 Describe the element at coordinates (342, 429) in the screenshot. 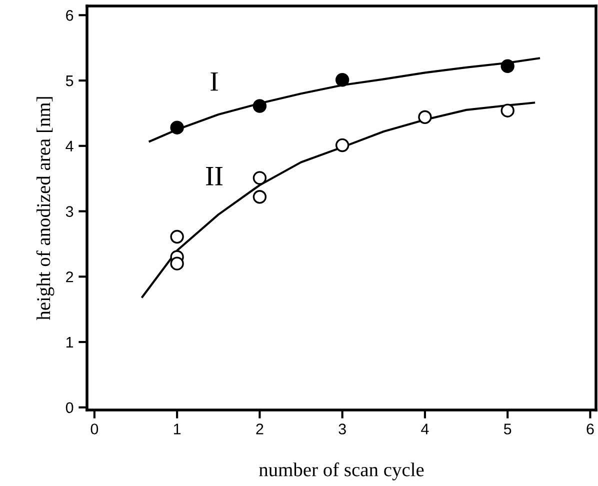

I see `x-tick-label: 3` at that location.